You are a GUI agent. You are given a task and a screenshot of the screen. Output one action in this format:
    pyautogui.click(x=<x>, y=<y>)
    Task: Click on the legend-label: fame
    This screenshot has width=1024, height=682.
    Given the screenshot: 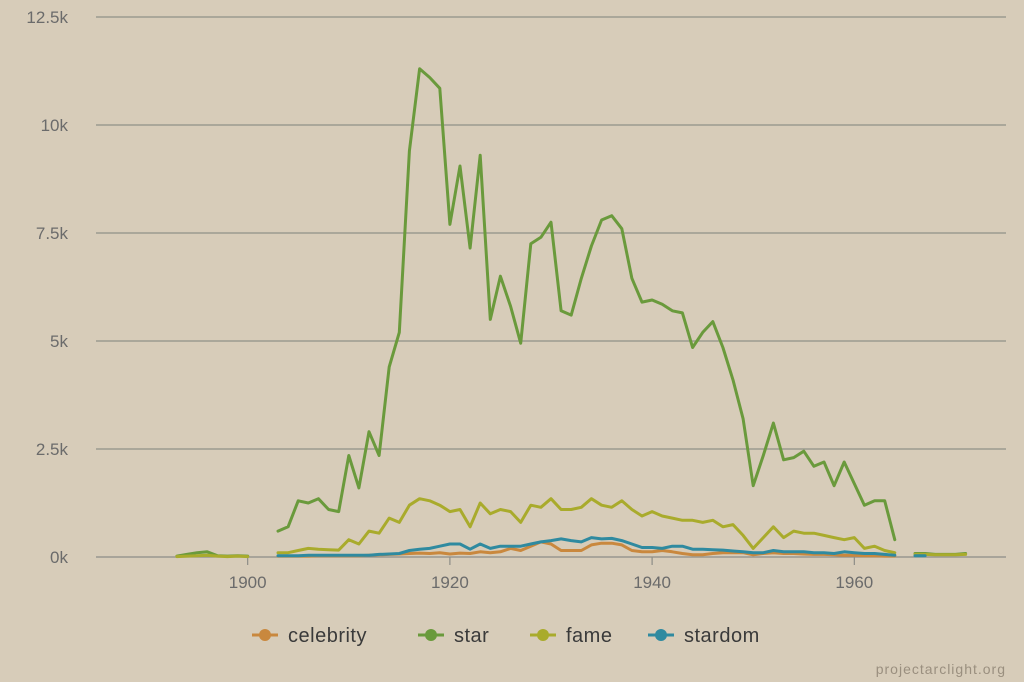 What is the action you would take?
    pyautogui.click(x=589, y=636)
    